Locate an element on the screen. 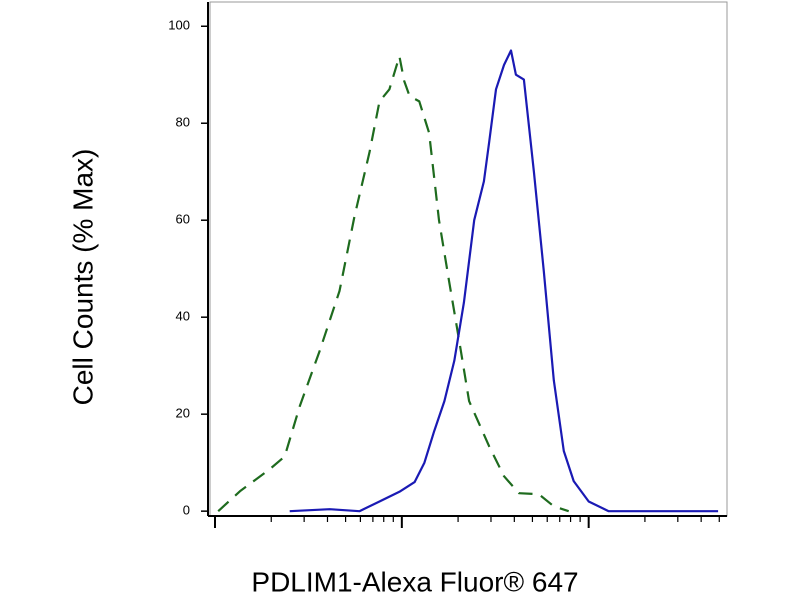 This screenshot has height=600, width=800. x-axis-label: PDLIM1-Alexa Fluor® 647 is located at coordinates (414, 581).